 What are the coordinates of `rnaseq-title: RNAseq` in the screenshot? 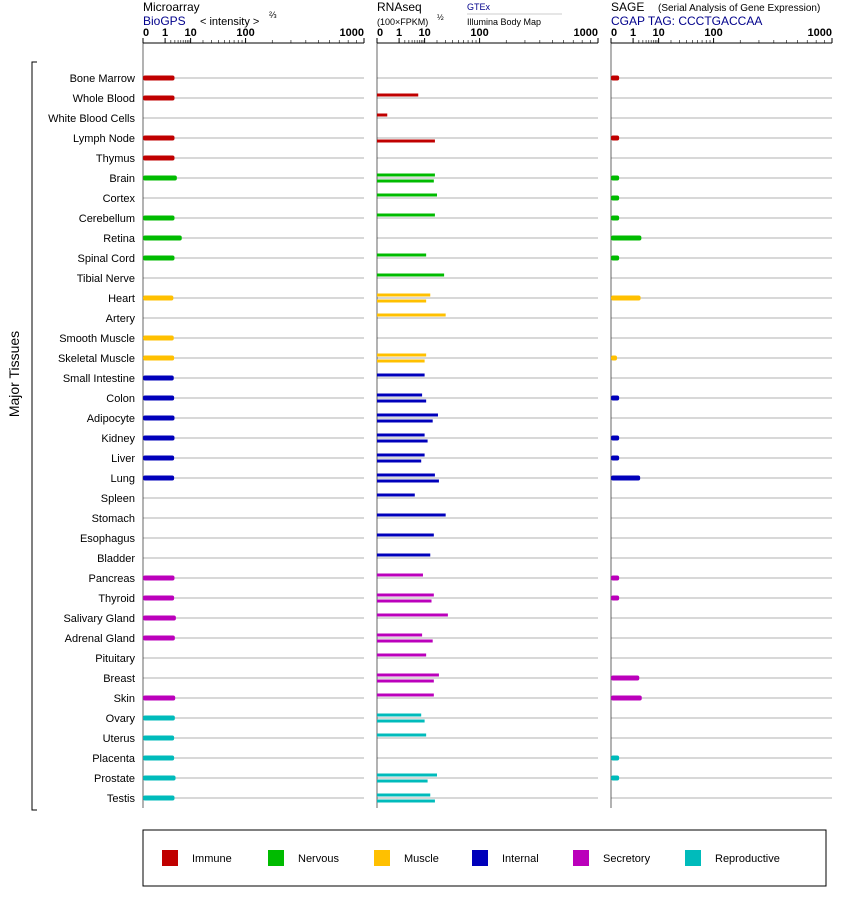 It's located at (399, 7).